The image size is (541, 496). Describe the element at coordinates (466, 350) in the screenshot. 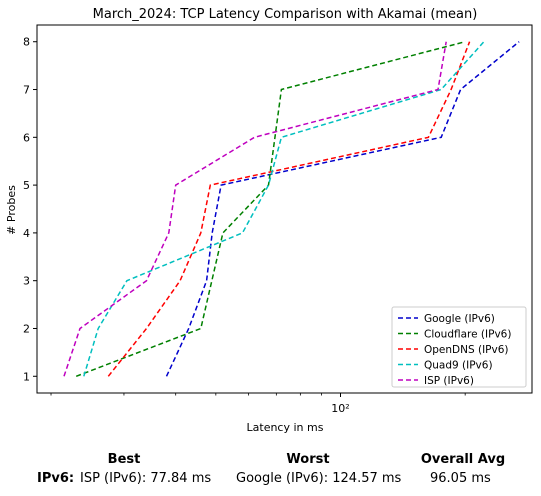

I see `legend-label-2: OpenDNS (IPv6)` at that location.